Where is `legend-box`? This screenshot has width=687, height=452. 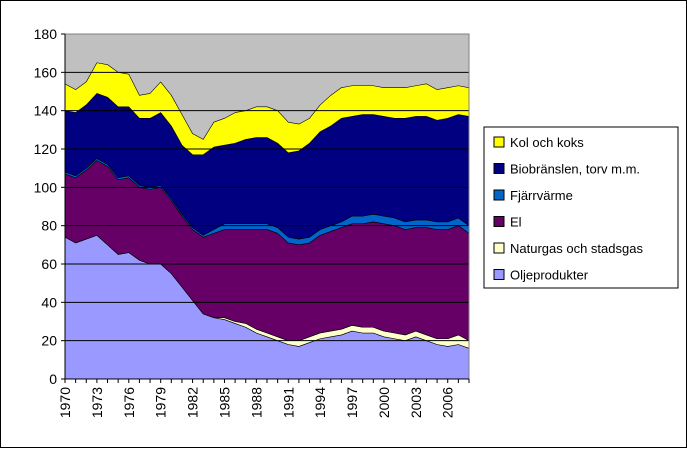 legend-box is located at coordinates (581, 207).